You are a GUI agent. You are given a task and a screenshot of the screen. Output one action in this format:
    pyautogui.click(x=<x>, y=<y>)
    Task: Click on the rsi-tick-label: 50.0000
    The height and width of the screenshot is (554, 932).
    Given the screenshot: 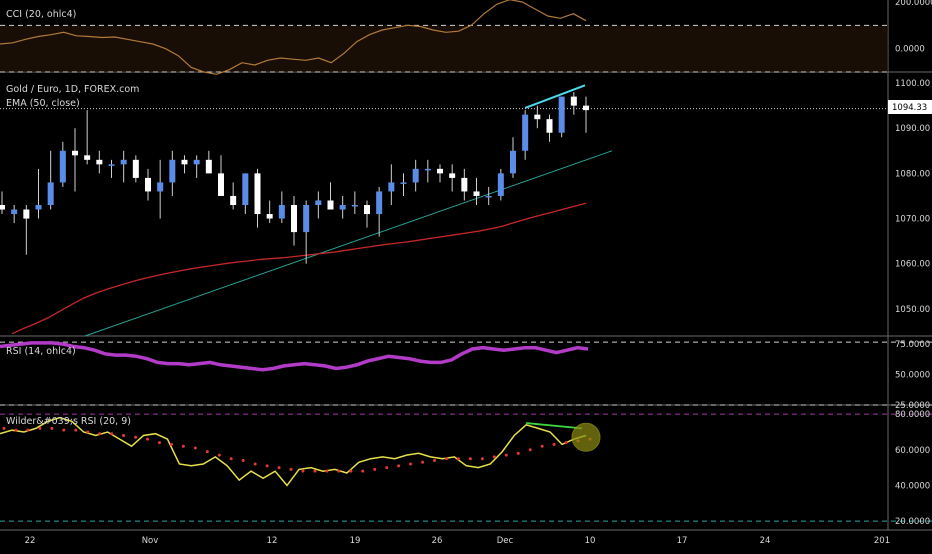 What is the action you would take?
    pyautogui.click(x=912, y=376)
    